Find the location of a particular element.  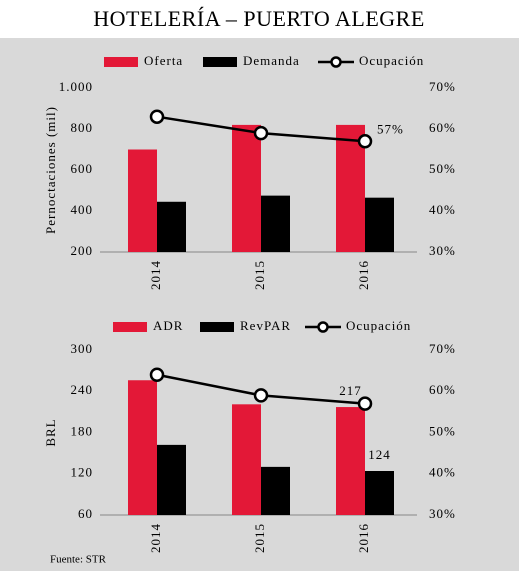

y-tick-label: 600 is located at coordinates (82, 168).